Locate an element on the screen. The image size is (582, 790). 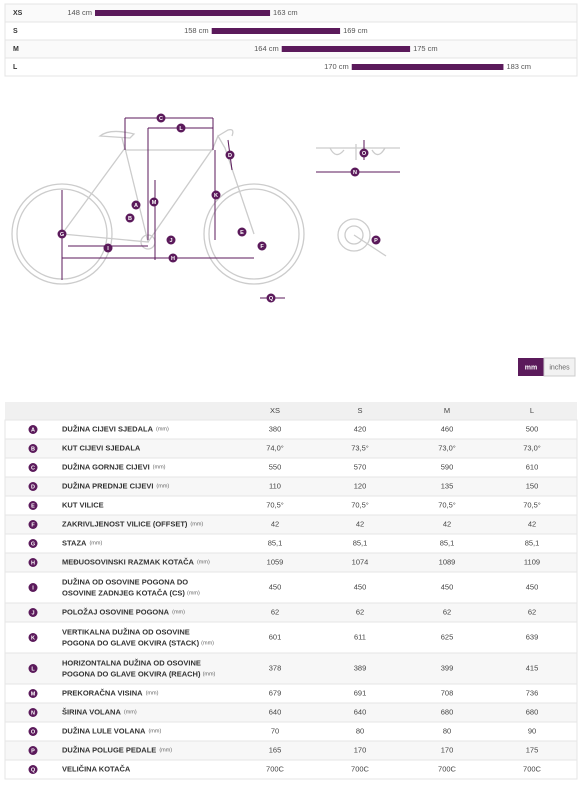
dimension-letter: B is located at coordinates (130, 219).